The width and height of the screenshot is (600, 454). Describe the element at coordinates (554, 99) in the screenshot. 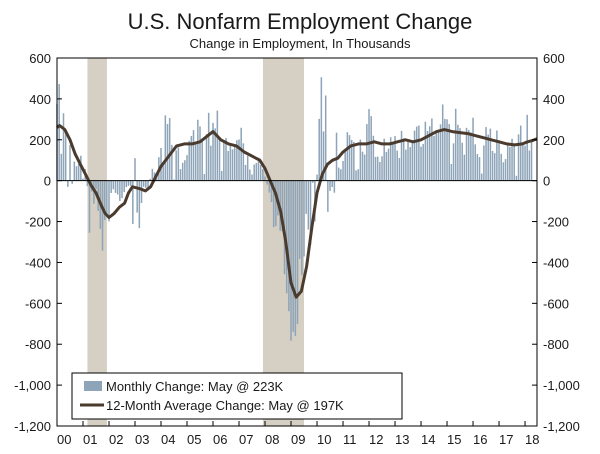

I see `right-tick-label: 400` at that location.